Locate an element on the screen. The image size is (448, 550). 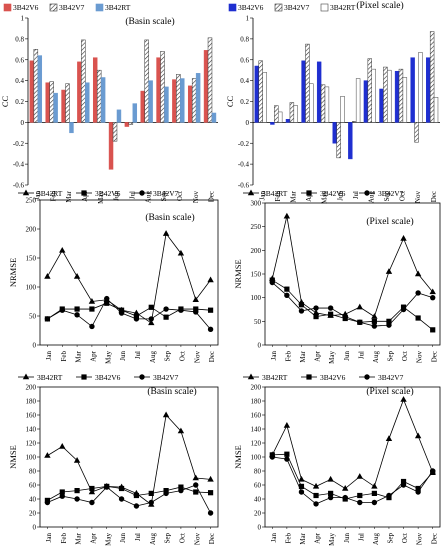
y-tick-label: 120 is located at coordinates (256, 444).